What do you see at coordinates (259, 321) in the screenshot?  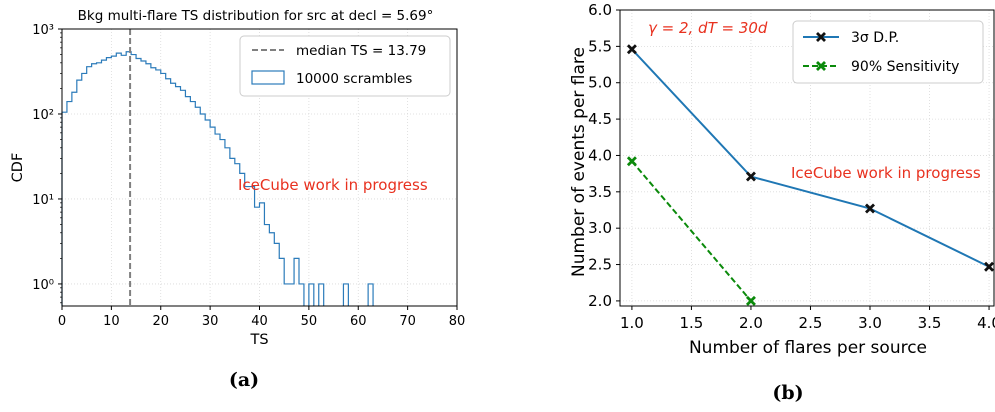 I see `x-tick-label: 40` at bounding box center [259, 321].